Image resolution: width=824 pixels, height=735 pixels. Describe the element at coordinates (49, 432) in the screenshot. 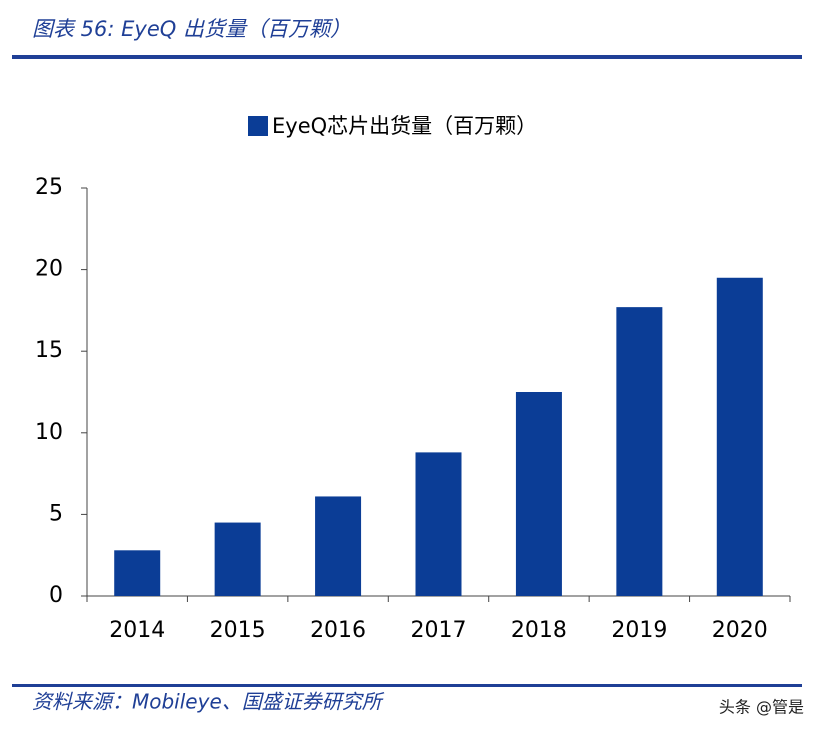

I see `y-tick-label: 10` at that location.